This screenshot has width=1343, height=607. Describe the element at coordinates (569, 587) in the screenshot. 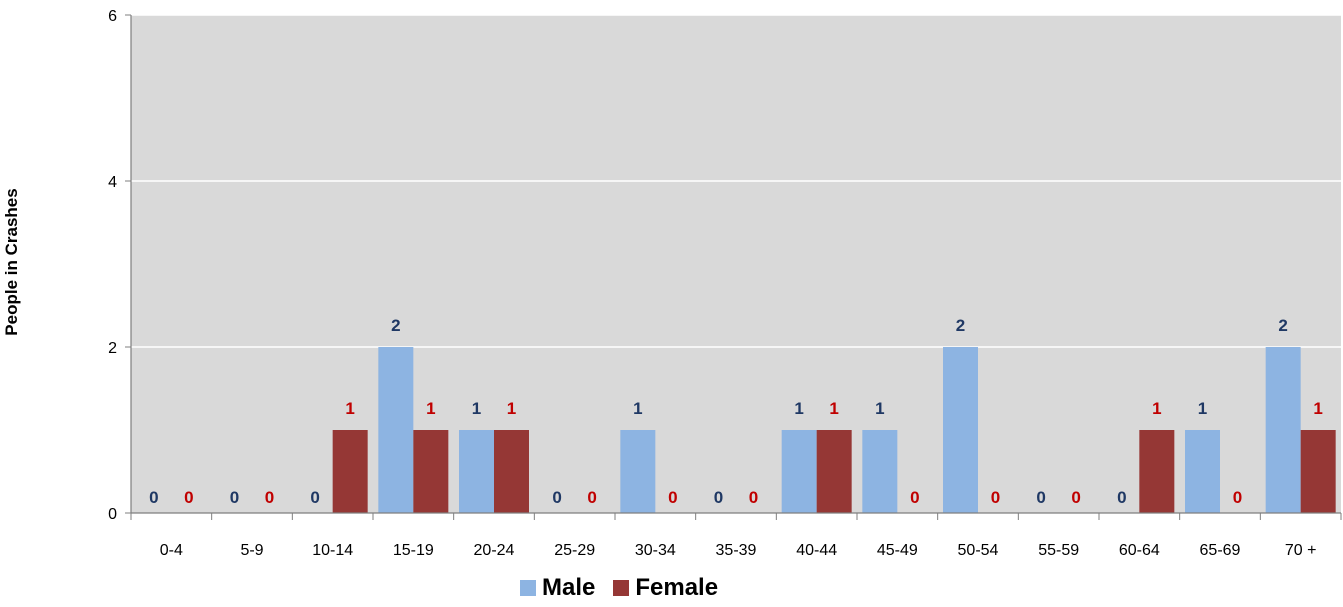

I see `legend-label-male: Male` at that location.